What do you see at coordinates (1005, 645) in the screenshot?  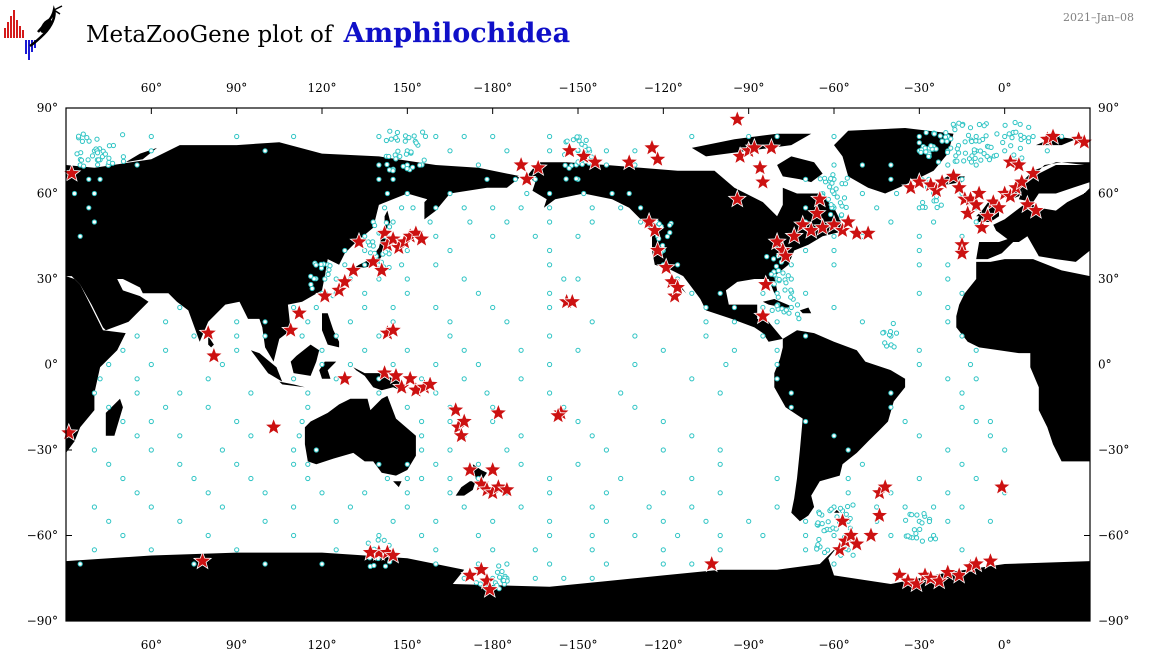 I see `bottom-tick-label: 0°` at bounding box center [1005, 645].